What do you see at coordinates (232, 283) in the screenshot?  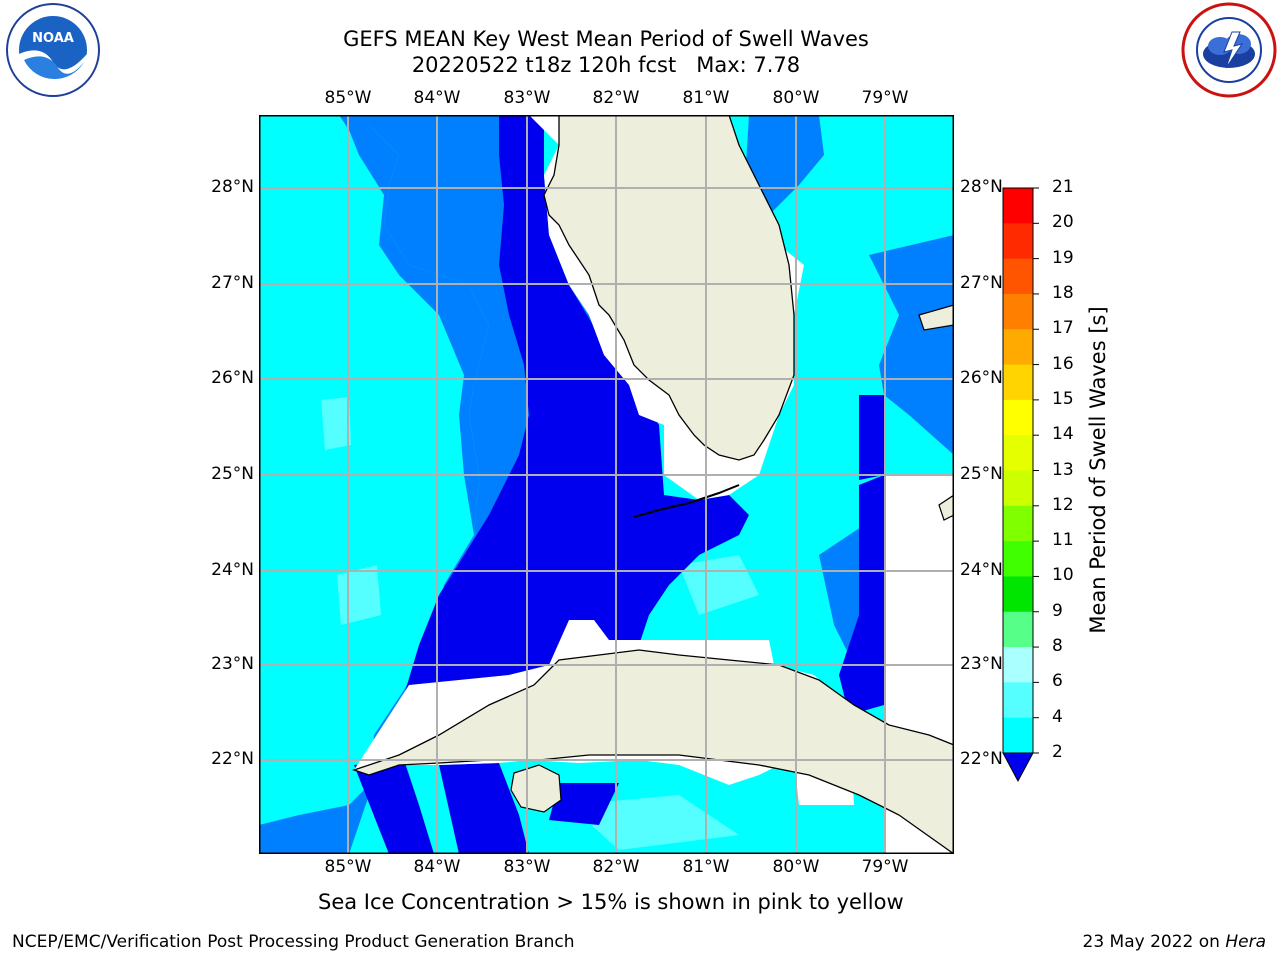 I see `lat-label-left: 27°N` at bounding box center [232, 283].